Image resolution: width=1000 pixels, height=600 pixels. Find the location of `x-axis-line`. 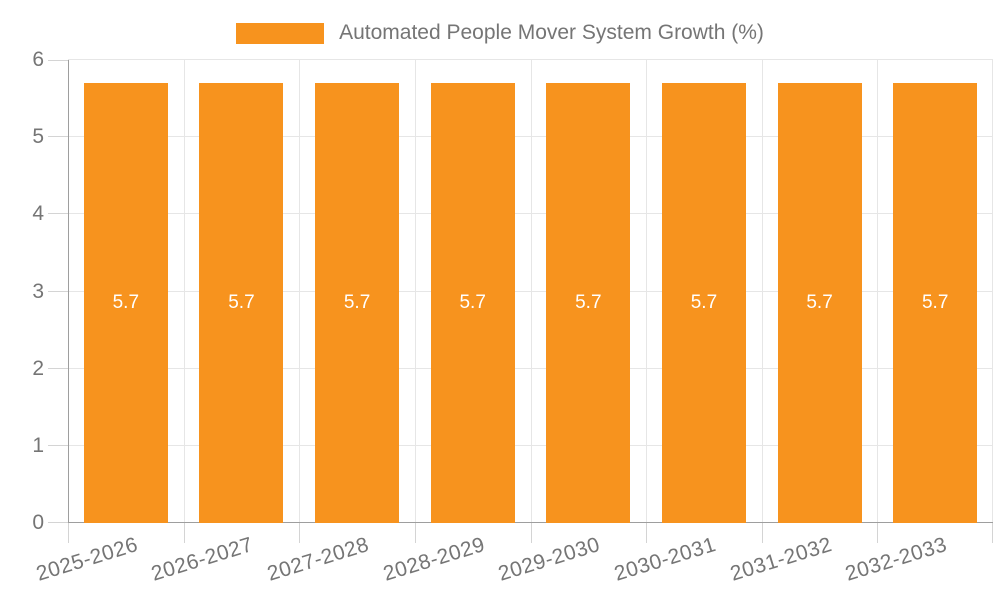

x-axis-line is located at coordinates (530, 522).